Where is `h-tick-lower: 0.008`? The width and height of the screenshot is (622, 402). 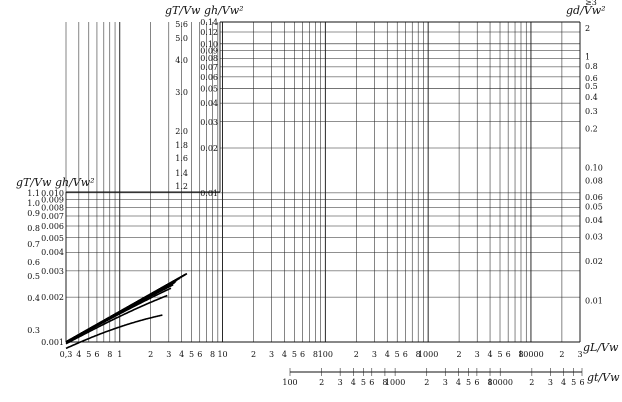
h-tick-lower: 0.008 is located at coordinates (52, 207).